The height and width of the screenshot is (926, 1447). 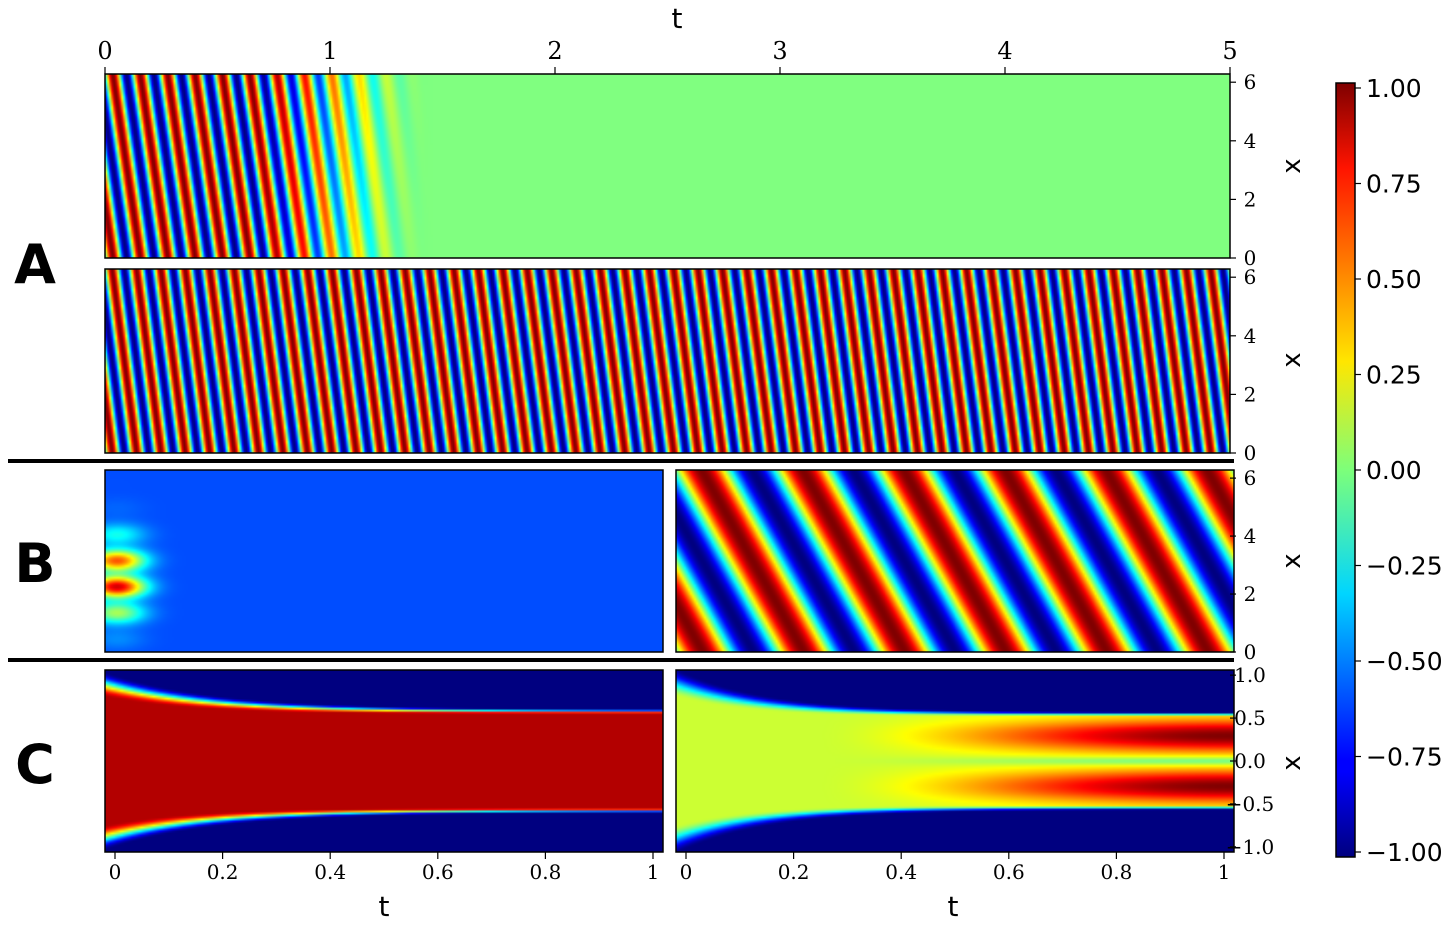 I want to click on top-tick-label: 3, so click(x=779, y=51).